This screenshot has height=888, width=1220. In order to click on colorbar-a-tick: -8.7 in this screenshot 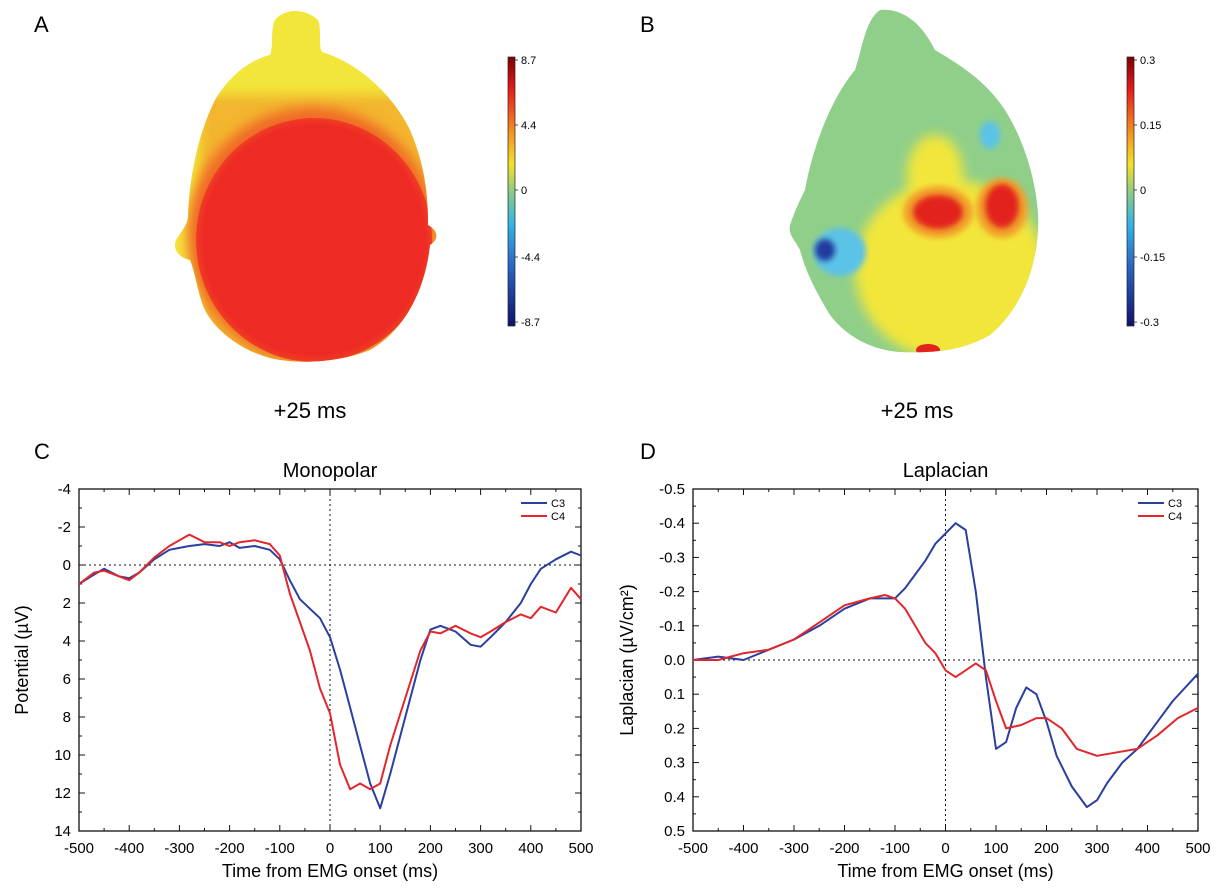, I will do `click(530, 323)`.